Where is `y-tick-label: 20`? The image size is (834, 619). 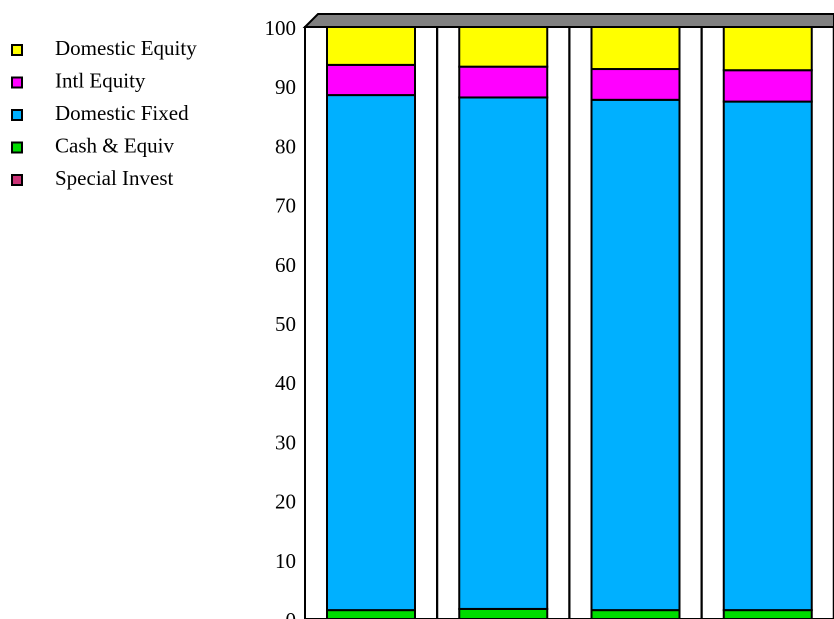
y-tick-label: 20 is located at coordinates (285, 502).